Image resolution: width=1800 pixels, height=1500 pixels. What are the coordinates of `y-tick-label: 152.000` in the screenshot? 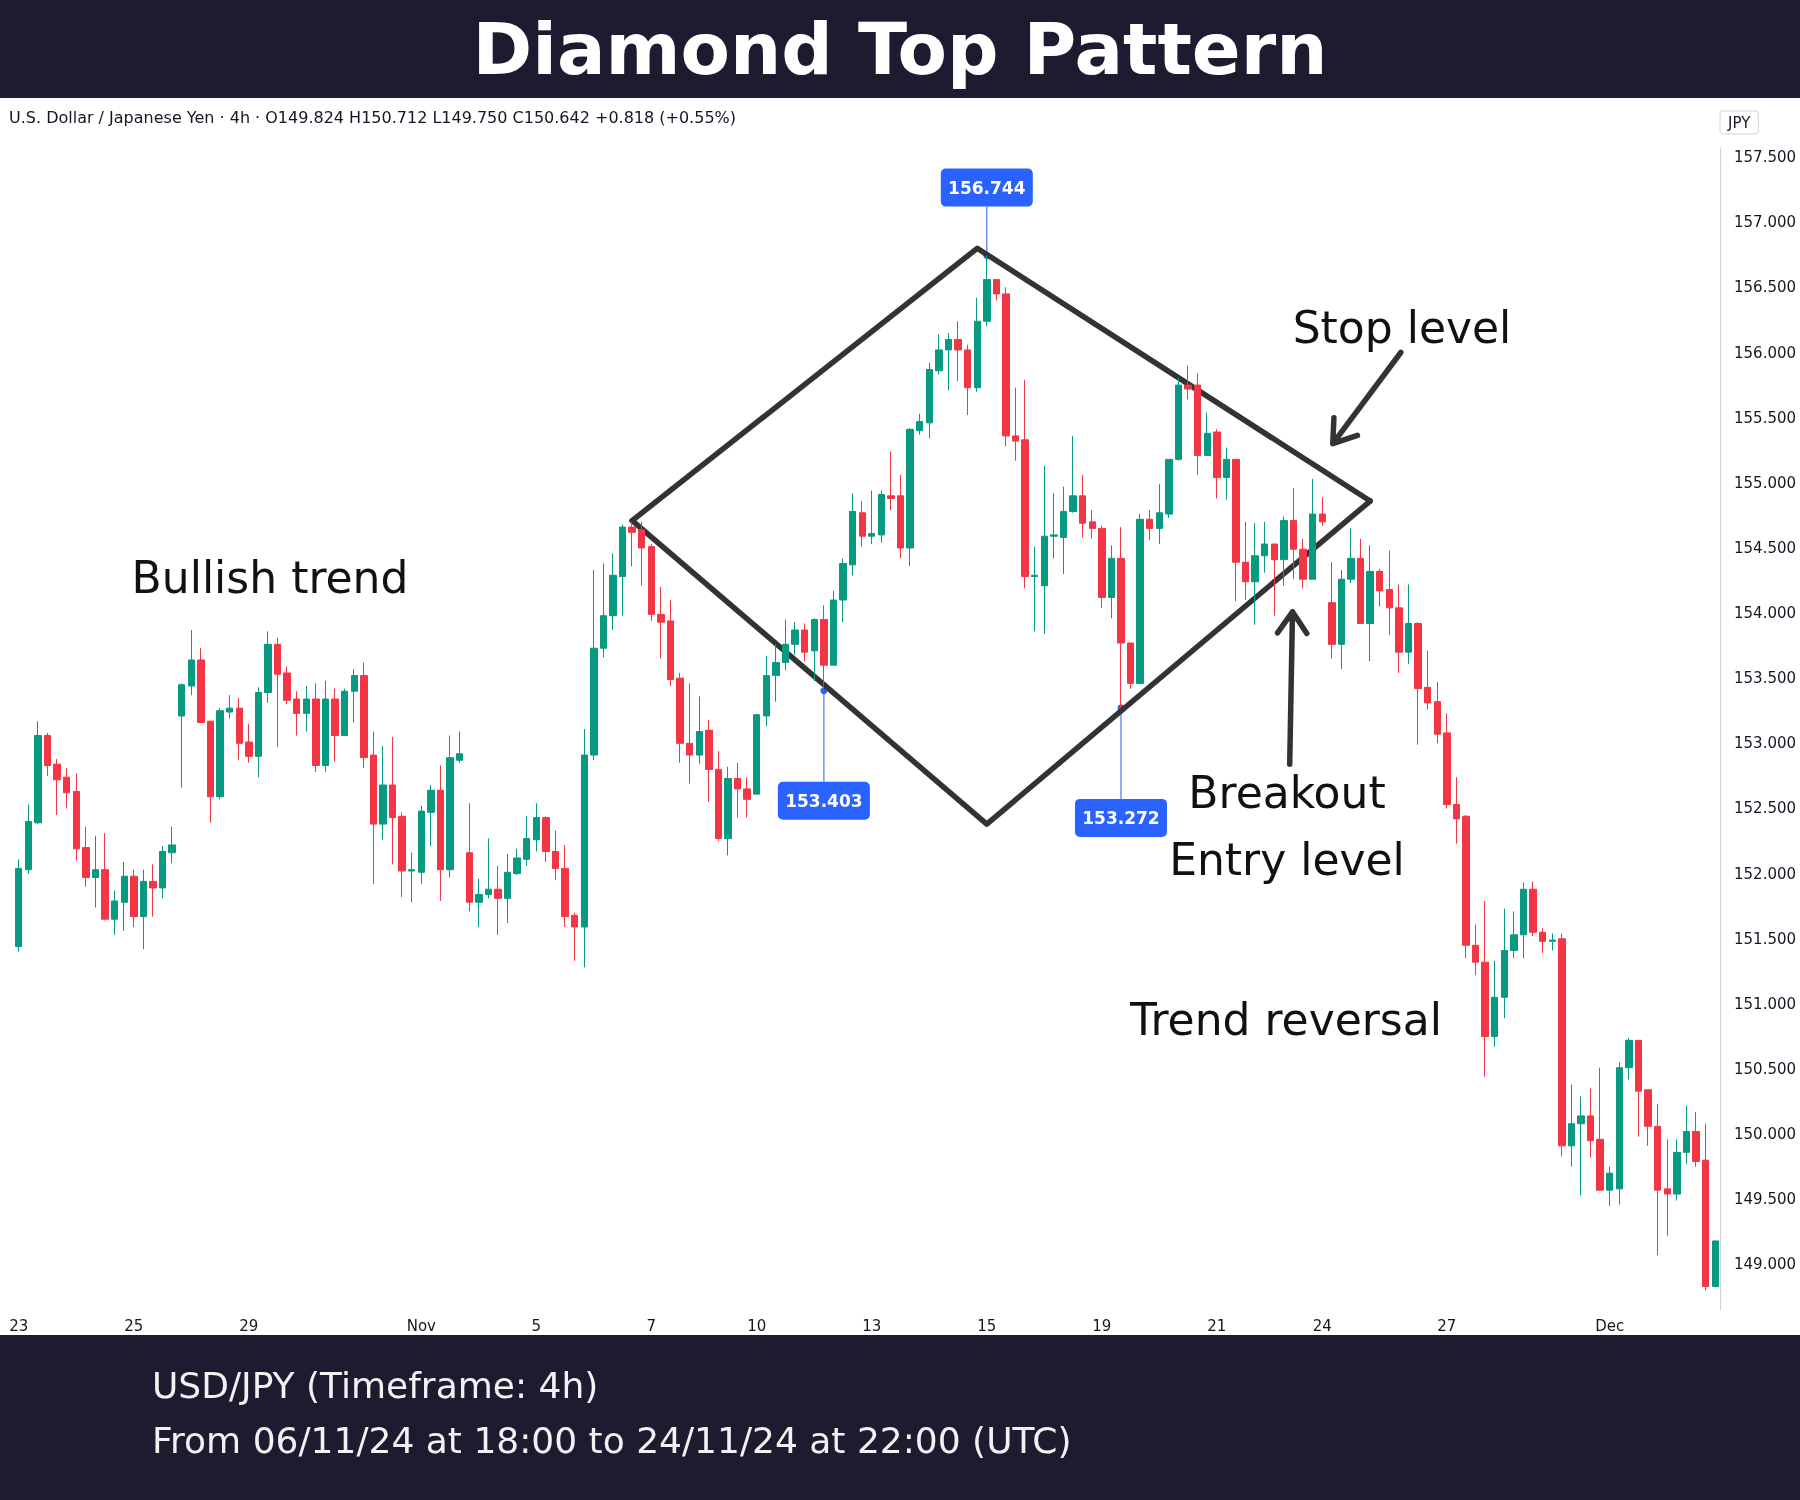 It's located at (1765, 873).